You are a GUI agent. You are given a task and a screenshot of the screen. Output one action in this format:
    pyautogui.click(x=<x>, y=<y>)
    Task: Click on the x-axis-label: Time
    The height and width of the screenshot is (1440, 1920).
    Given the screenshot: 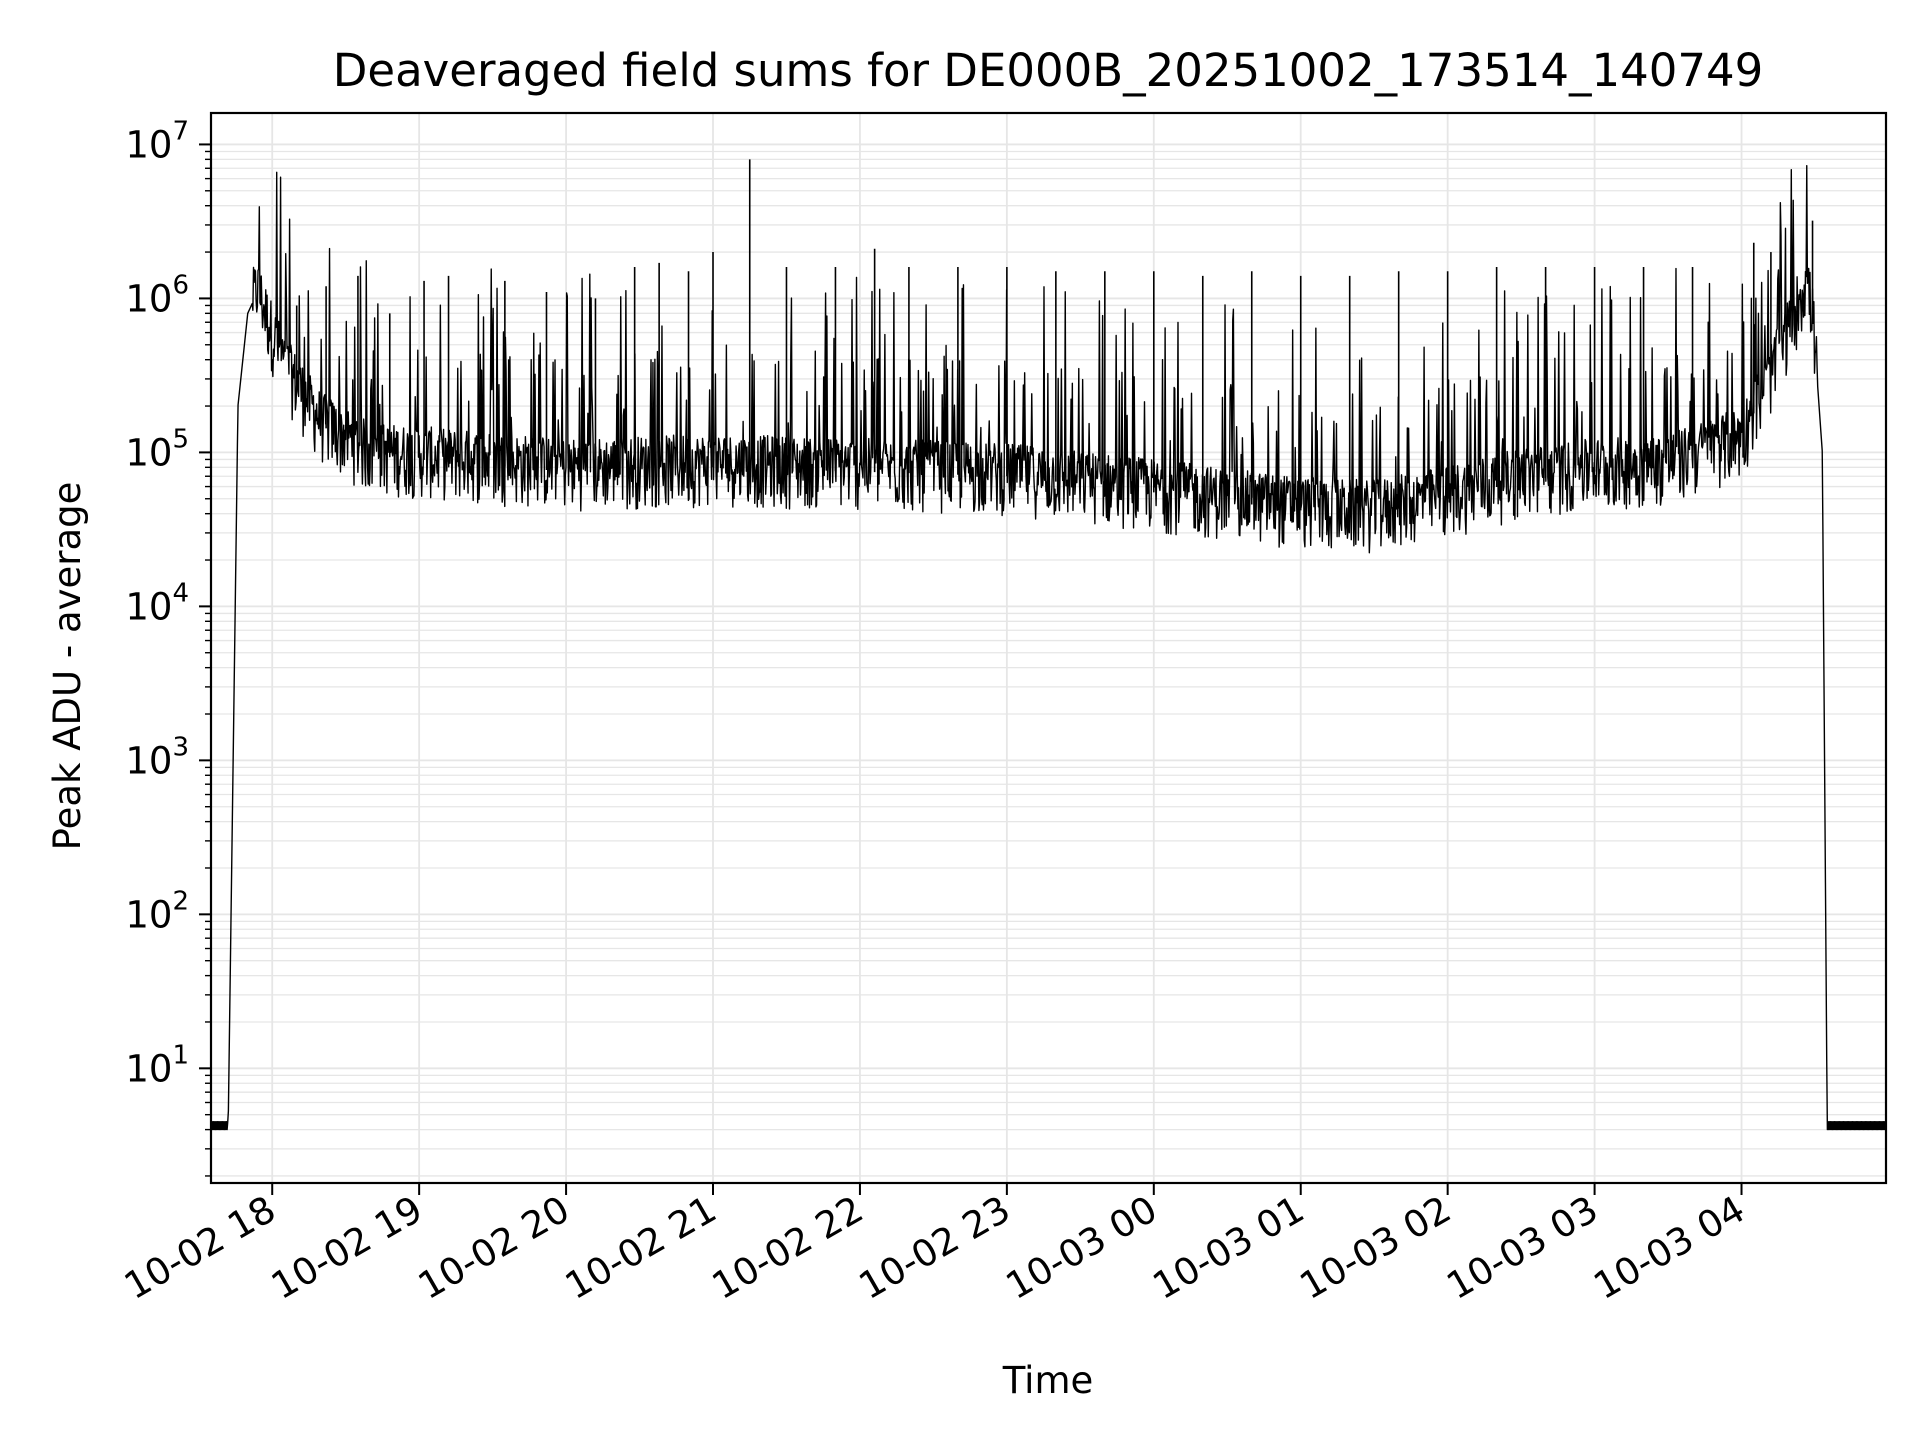 What is the action you would take?
    pyautogui.click(x=1048, y=1380)
    